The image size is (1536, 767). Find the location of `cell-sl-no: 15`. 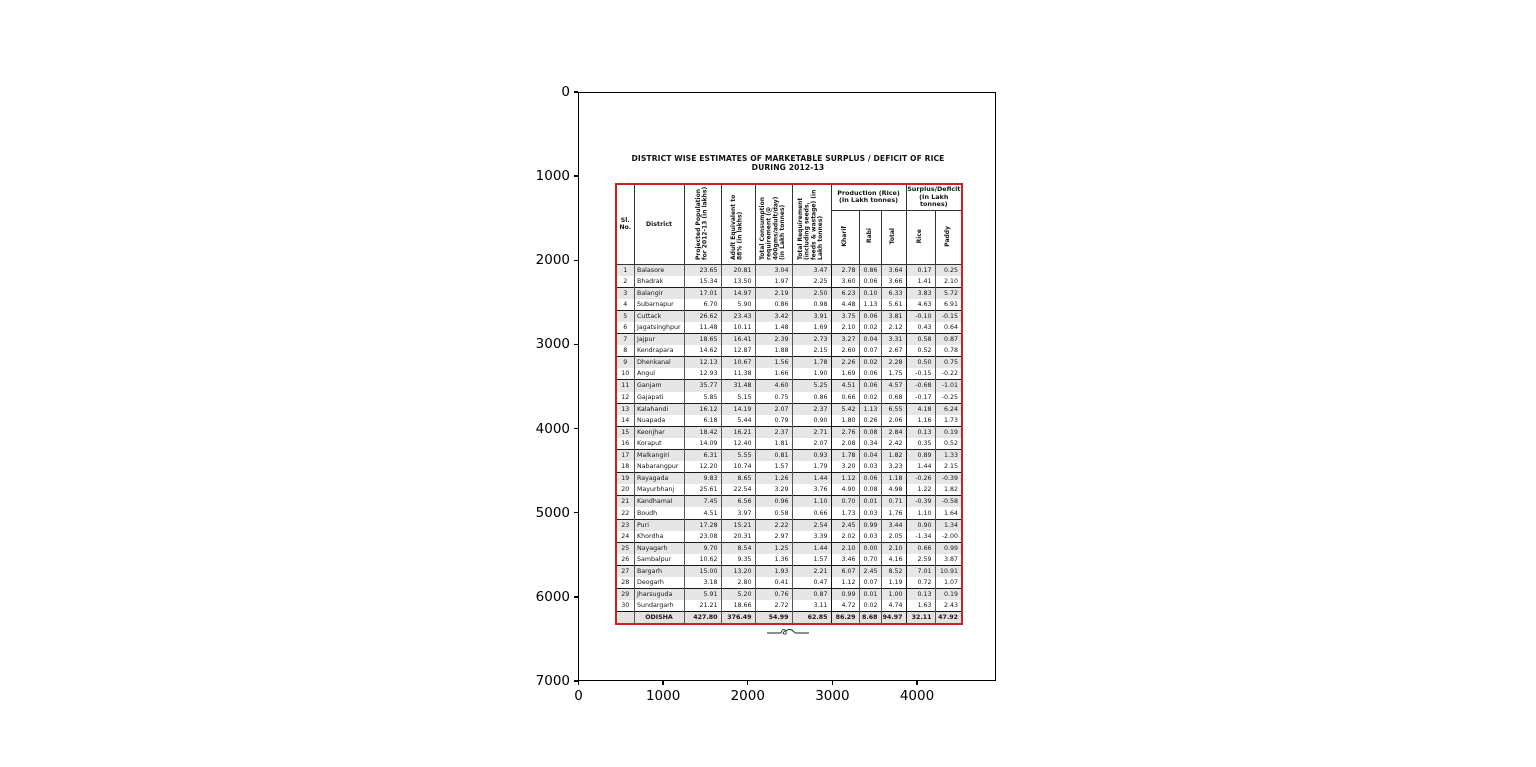

cell-sl-no: 15 is located at coordinates (625, 431).